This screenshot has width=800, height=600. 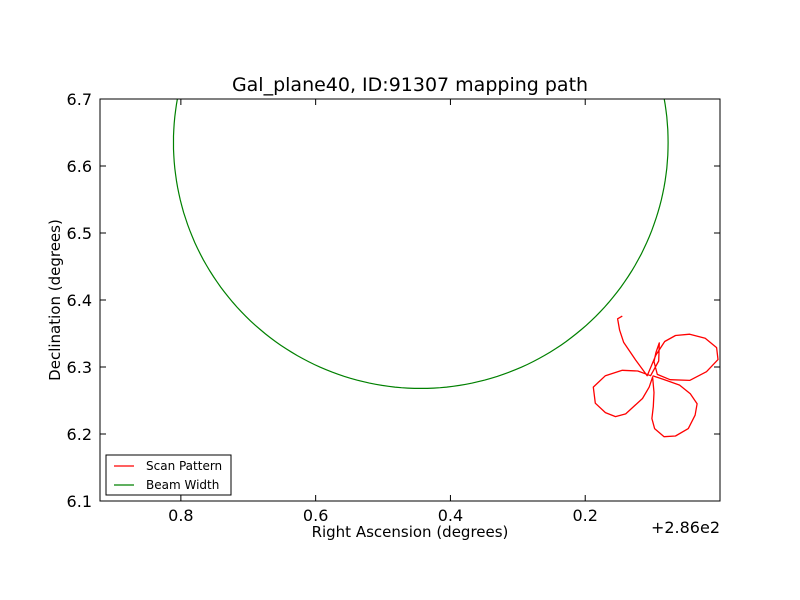 I want to click on y-tick-label: 6.3, so click(x=79, y=367).